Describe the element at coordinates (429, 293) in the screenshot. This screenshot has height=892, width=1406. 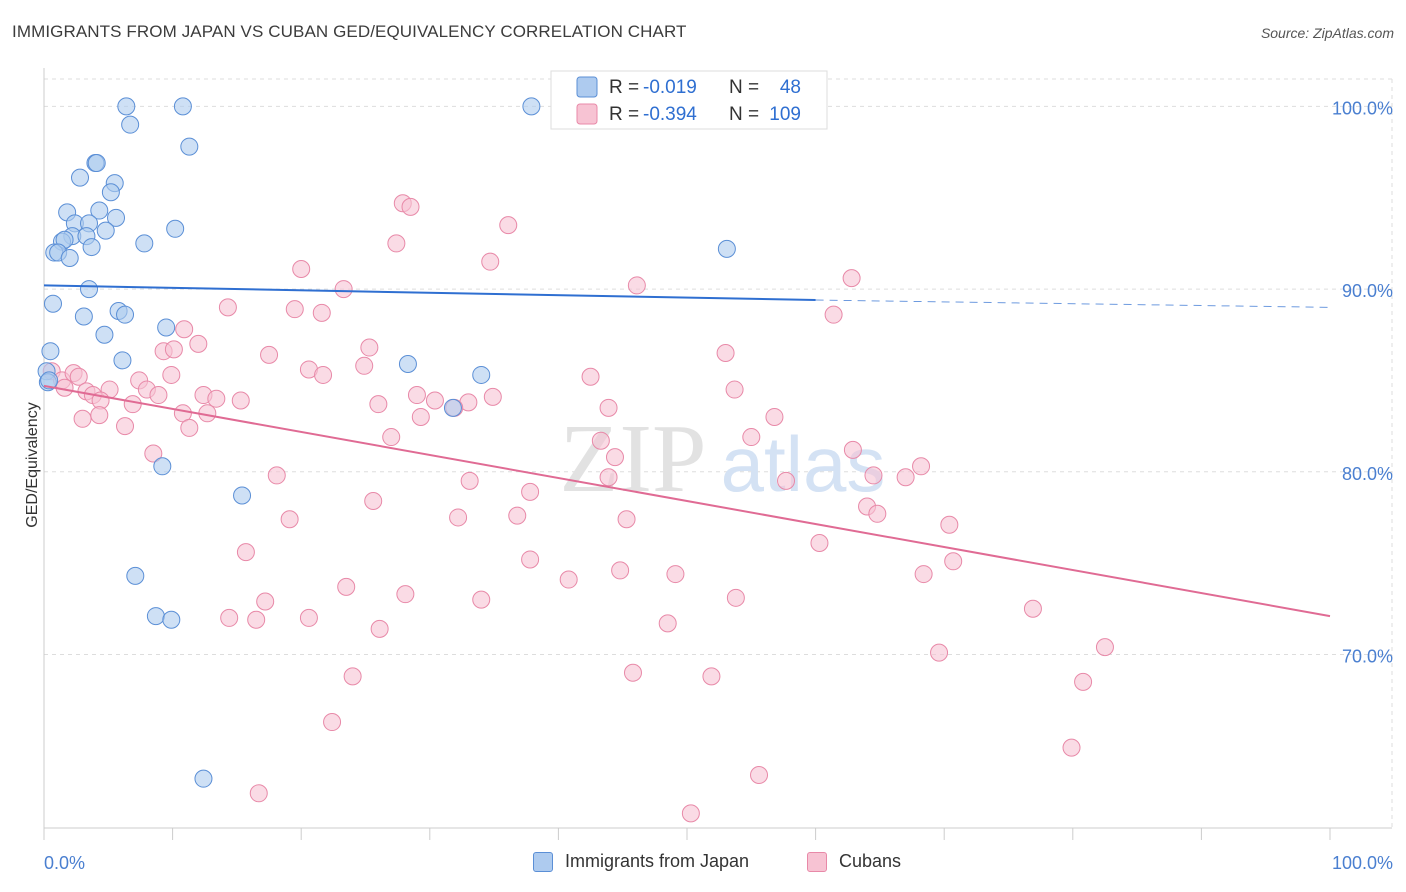
I see `trend-line-japan` at that location.